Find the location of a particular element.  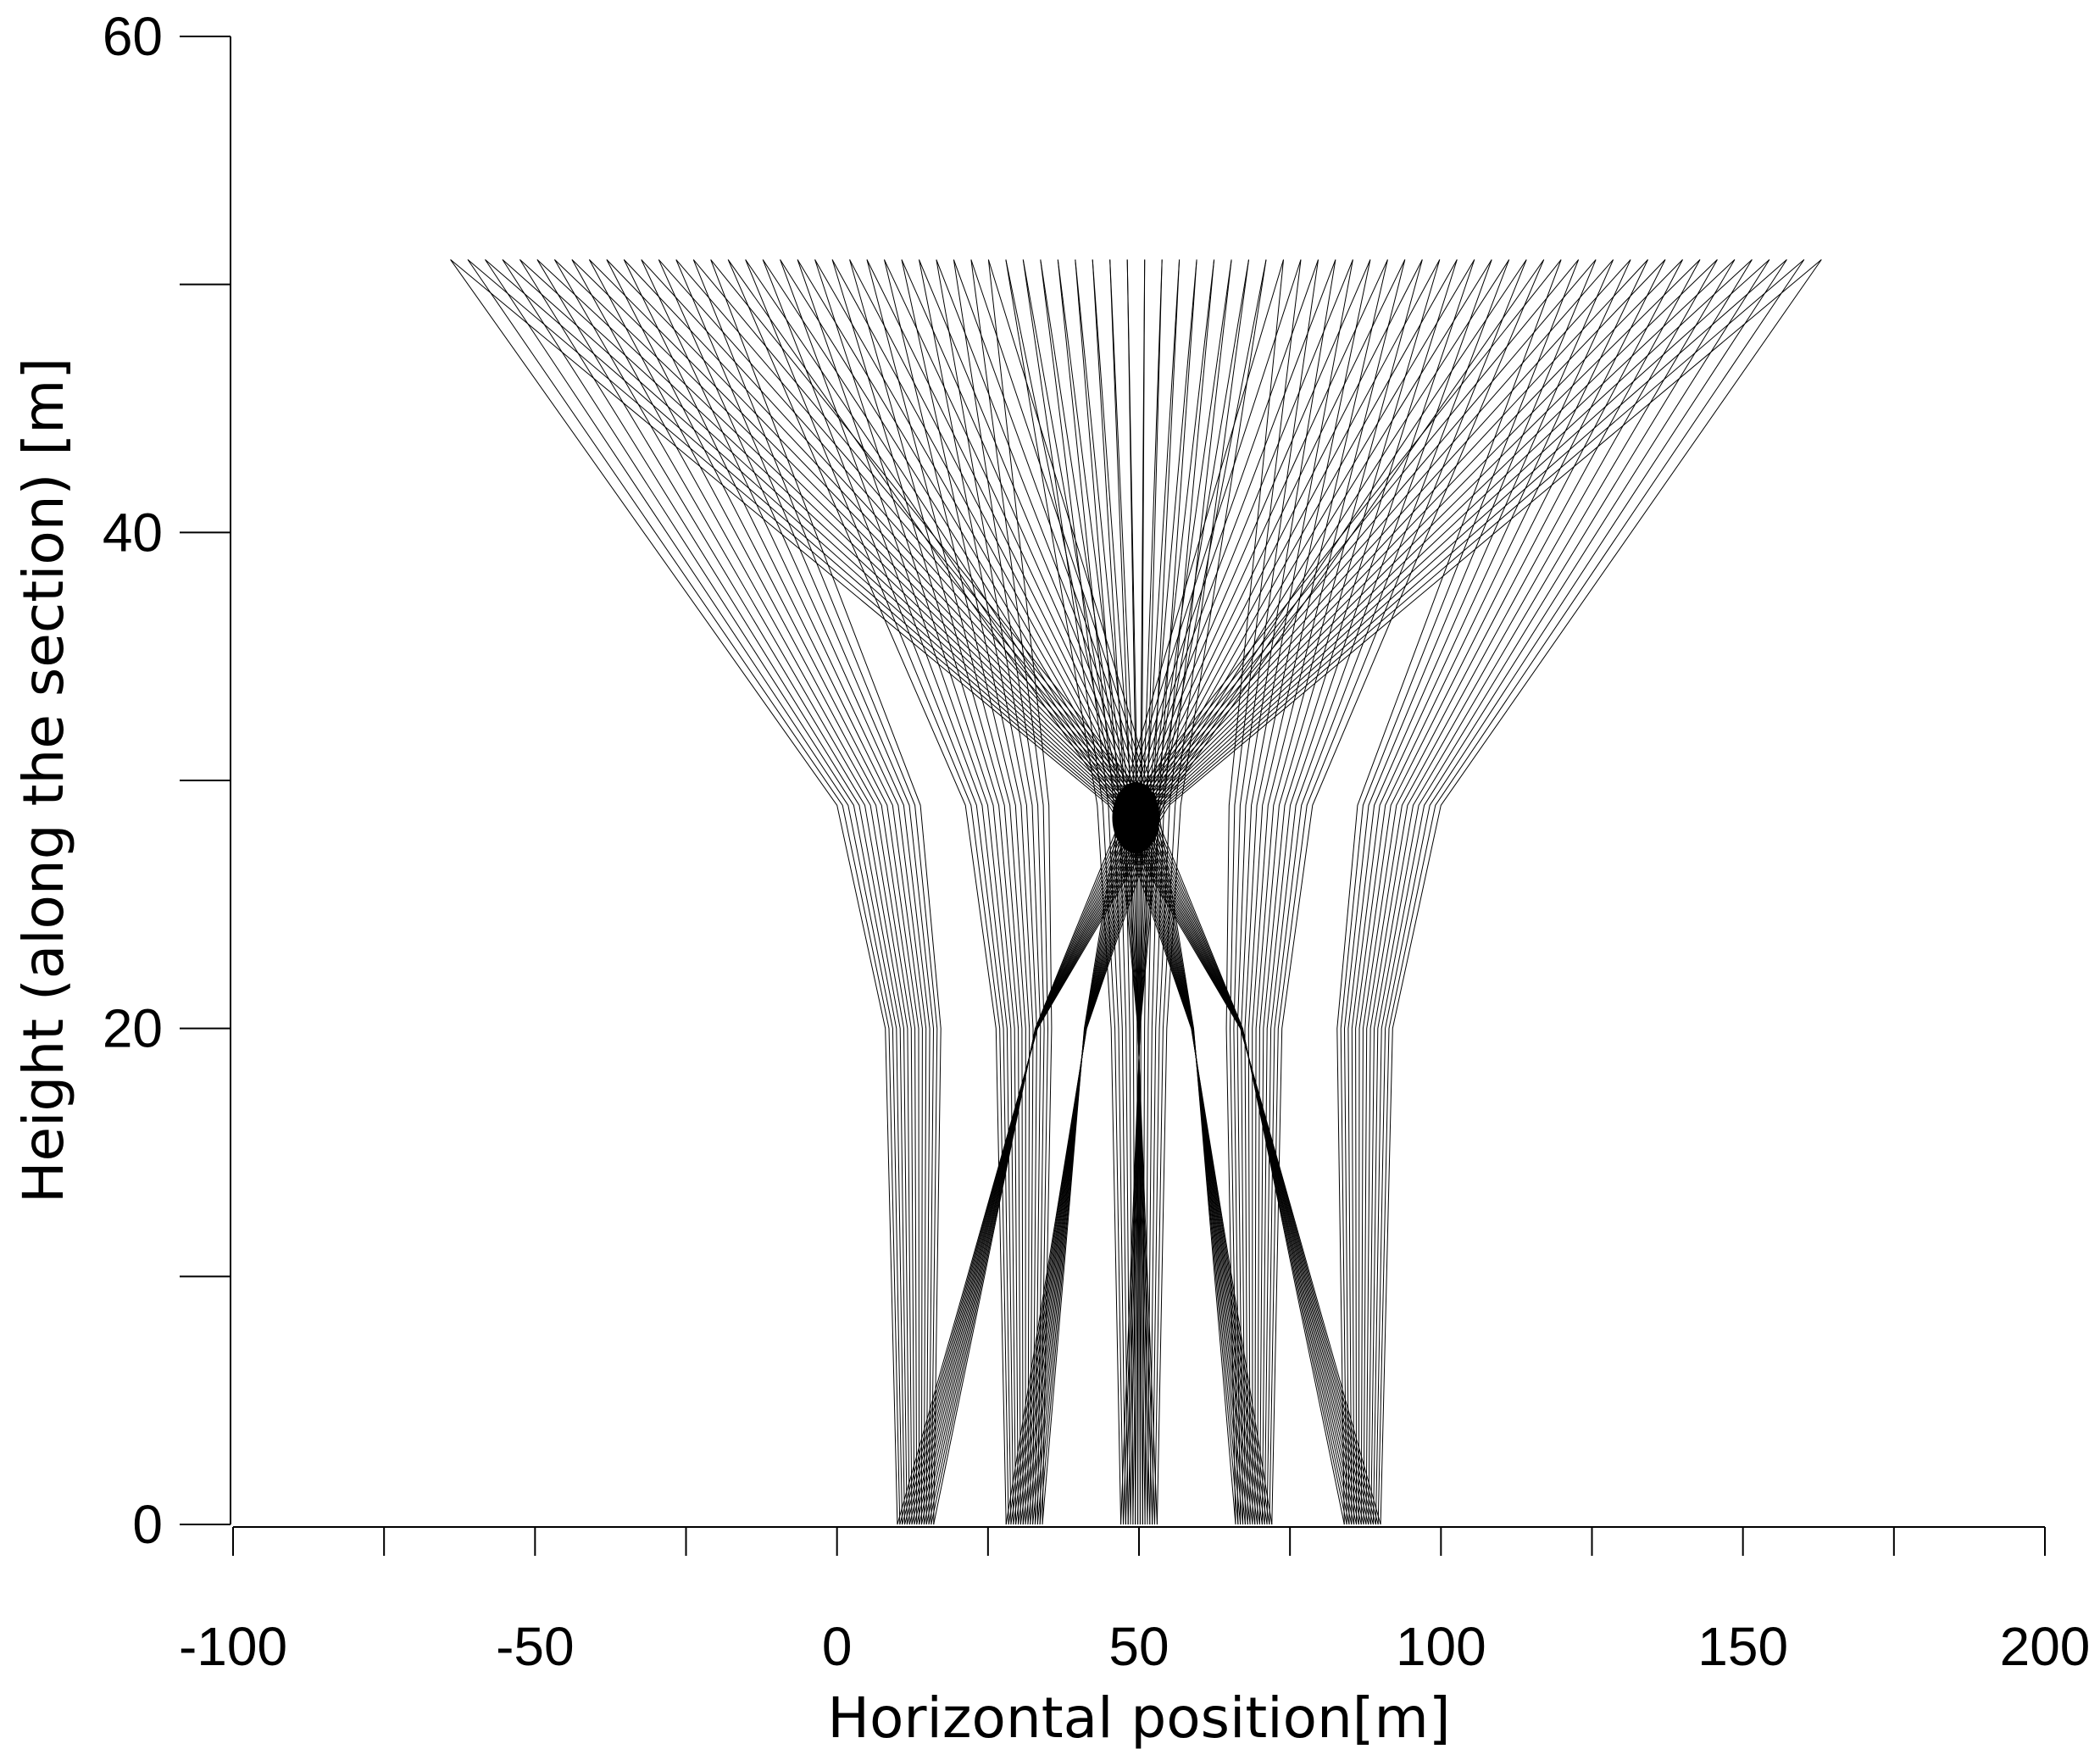

x-tick-label: 150 is located at coordinates (1742, 1646).